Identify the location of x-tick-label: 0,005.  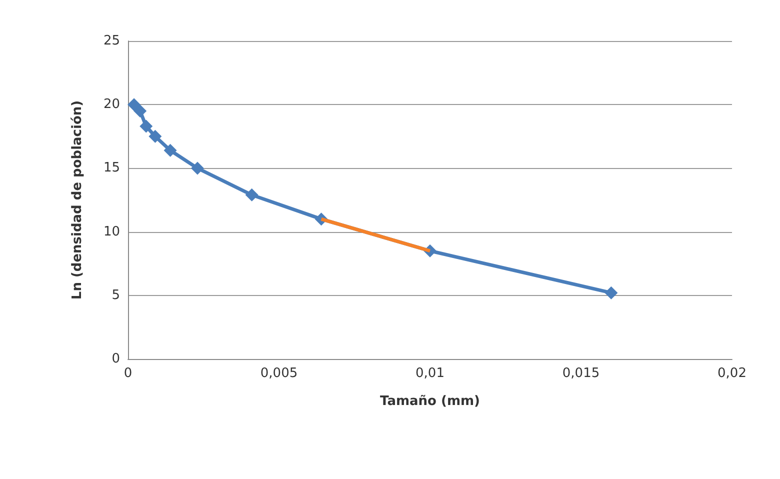
(279, 373).